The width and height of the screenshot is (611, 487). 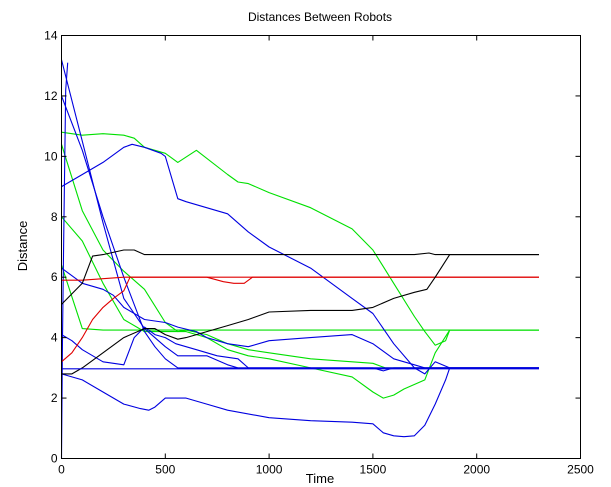 What do you see at coordinates (580, 470) in the screenshot?
I see `x-tick-label-5: 2500` at bounding box center [580, 470].